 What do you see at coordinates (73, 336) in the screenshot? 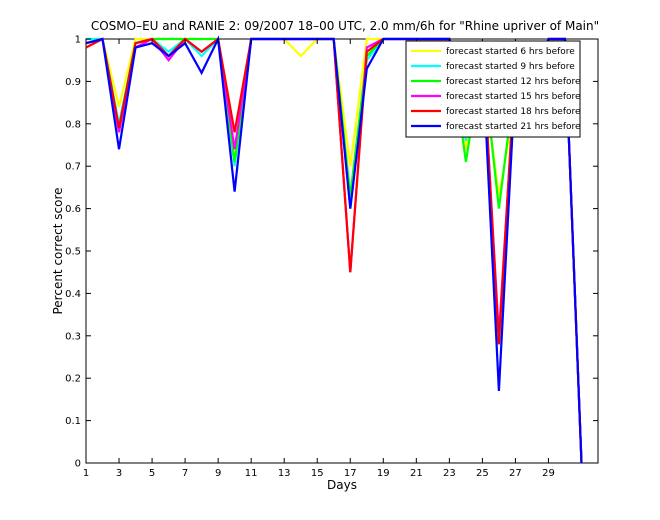
I see `y-tick-label: 0.3` at bounding box center [73, 336].